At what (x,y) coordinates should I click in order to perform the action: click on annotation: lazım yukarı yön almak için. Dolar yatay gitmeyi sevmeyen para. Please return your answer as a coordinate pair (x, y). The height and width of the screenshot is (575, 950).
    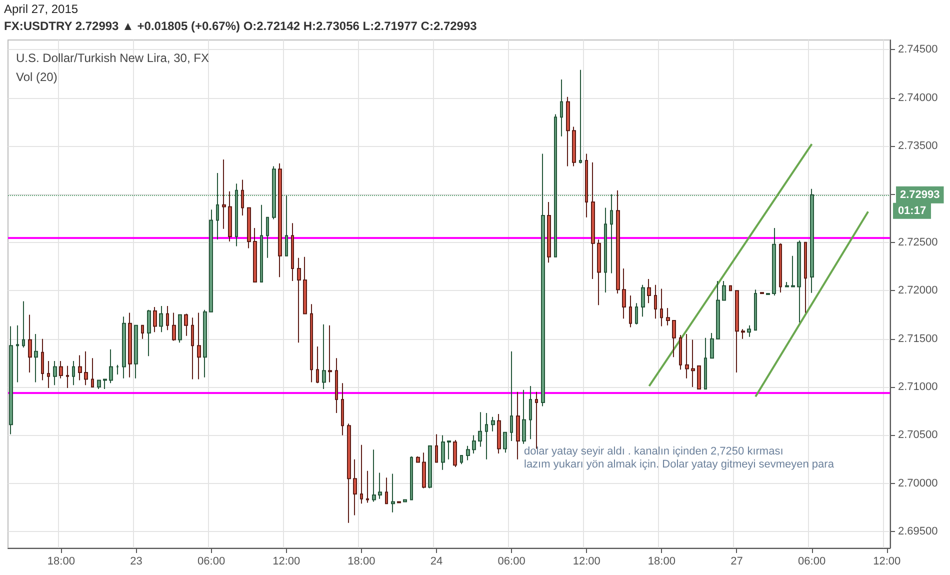
    Looking at the image, I should click on (679, 464).